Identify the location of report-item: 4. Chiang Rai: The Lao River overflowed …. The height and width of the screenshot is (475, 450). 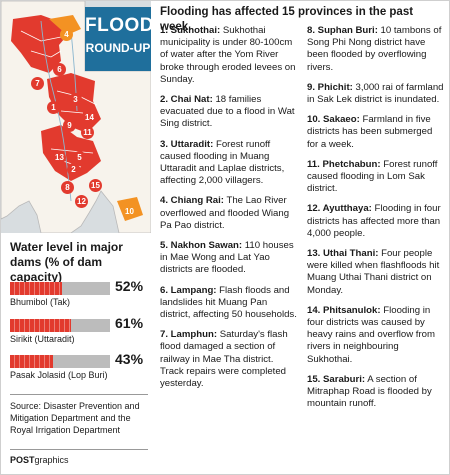
(225, 213).